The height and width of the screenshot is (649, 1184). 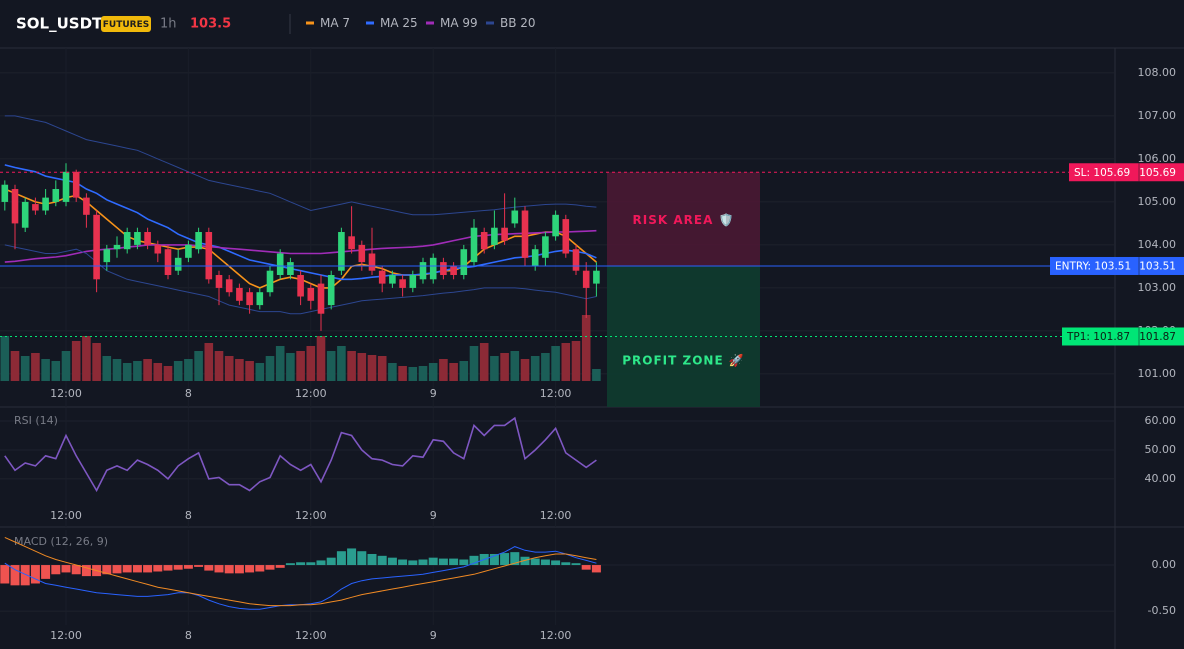 I want to click on y-tick-label: 107.00, so click(x=1157, y=115).